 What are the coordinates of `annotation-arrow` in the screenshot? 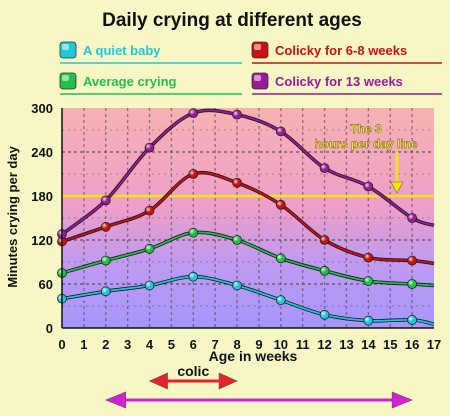 It's located at (258, 400).